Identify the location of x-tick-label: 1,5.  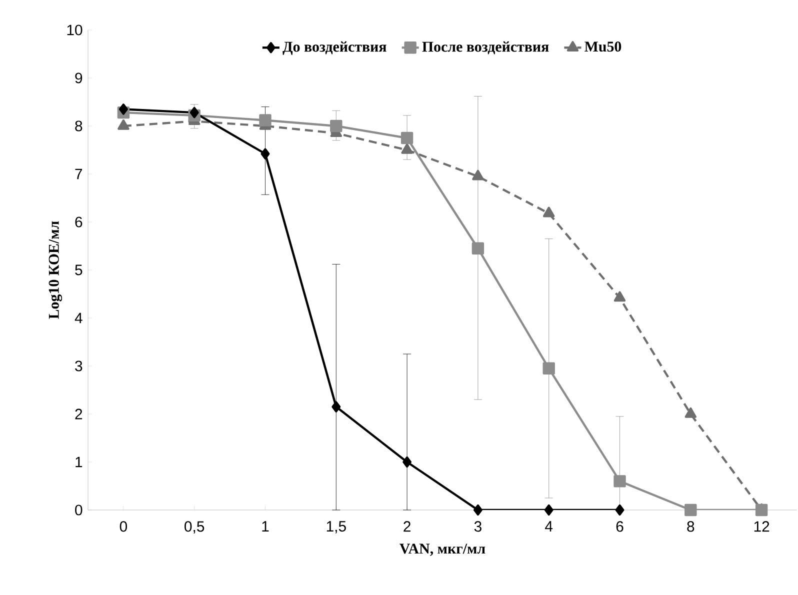
(336, 527).